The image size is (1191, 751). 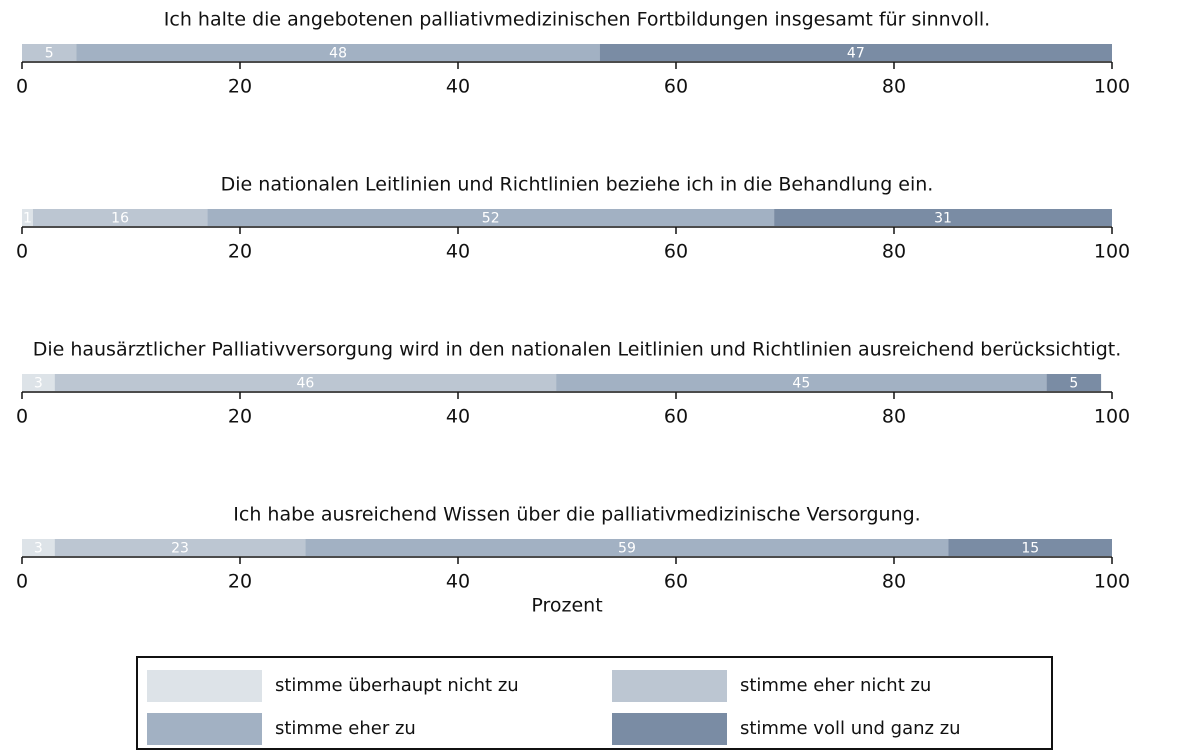 What do you see at coordinates (566, 606) in the screenshot?
I see `x-axis-label: Prozent` at bounding box center [566, 606].